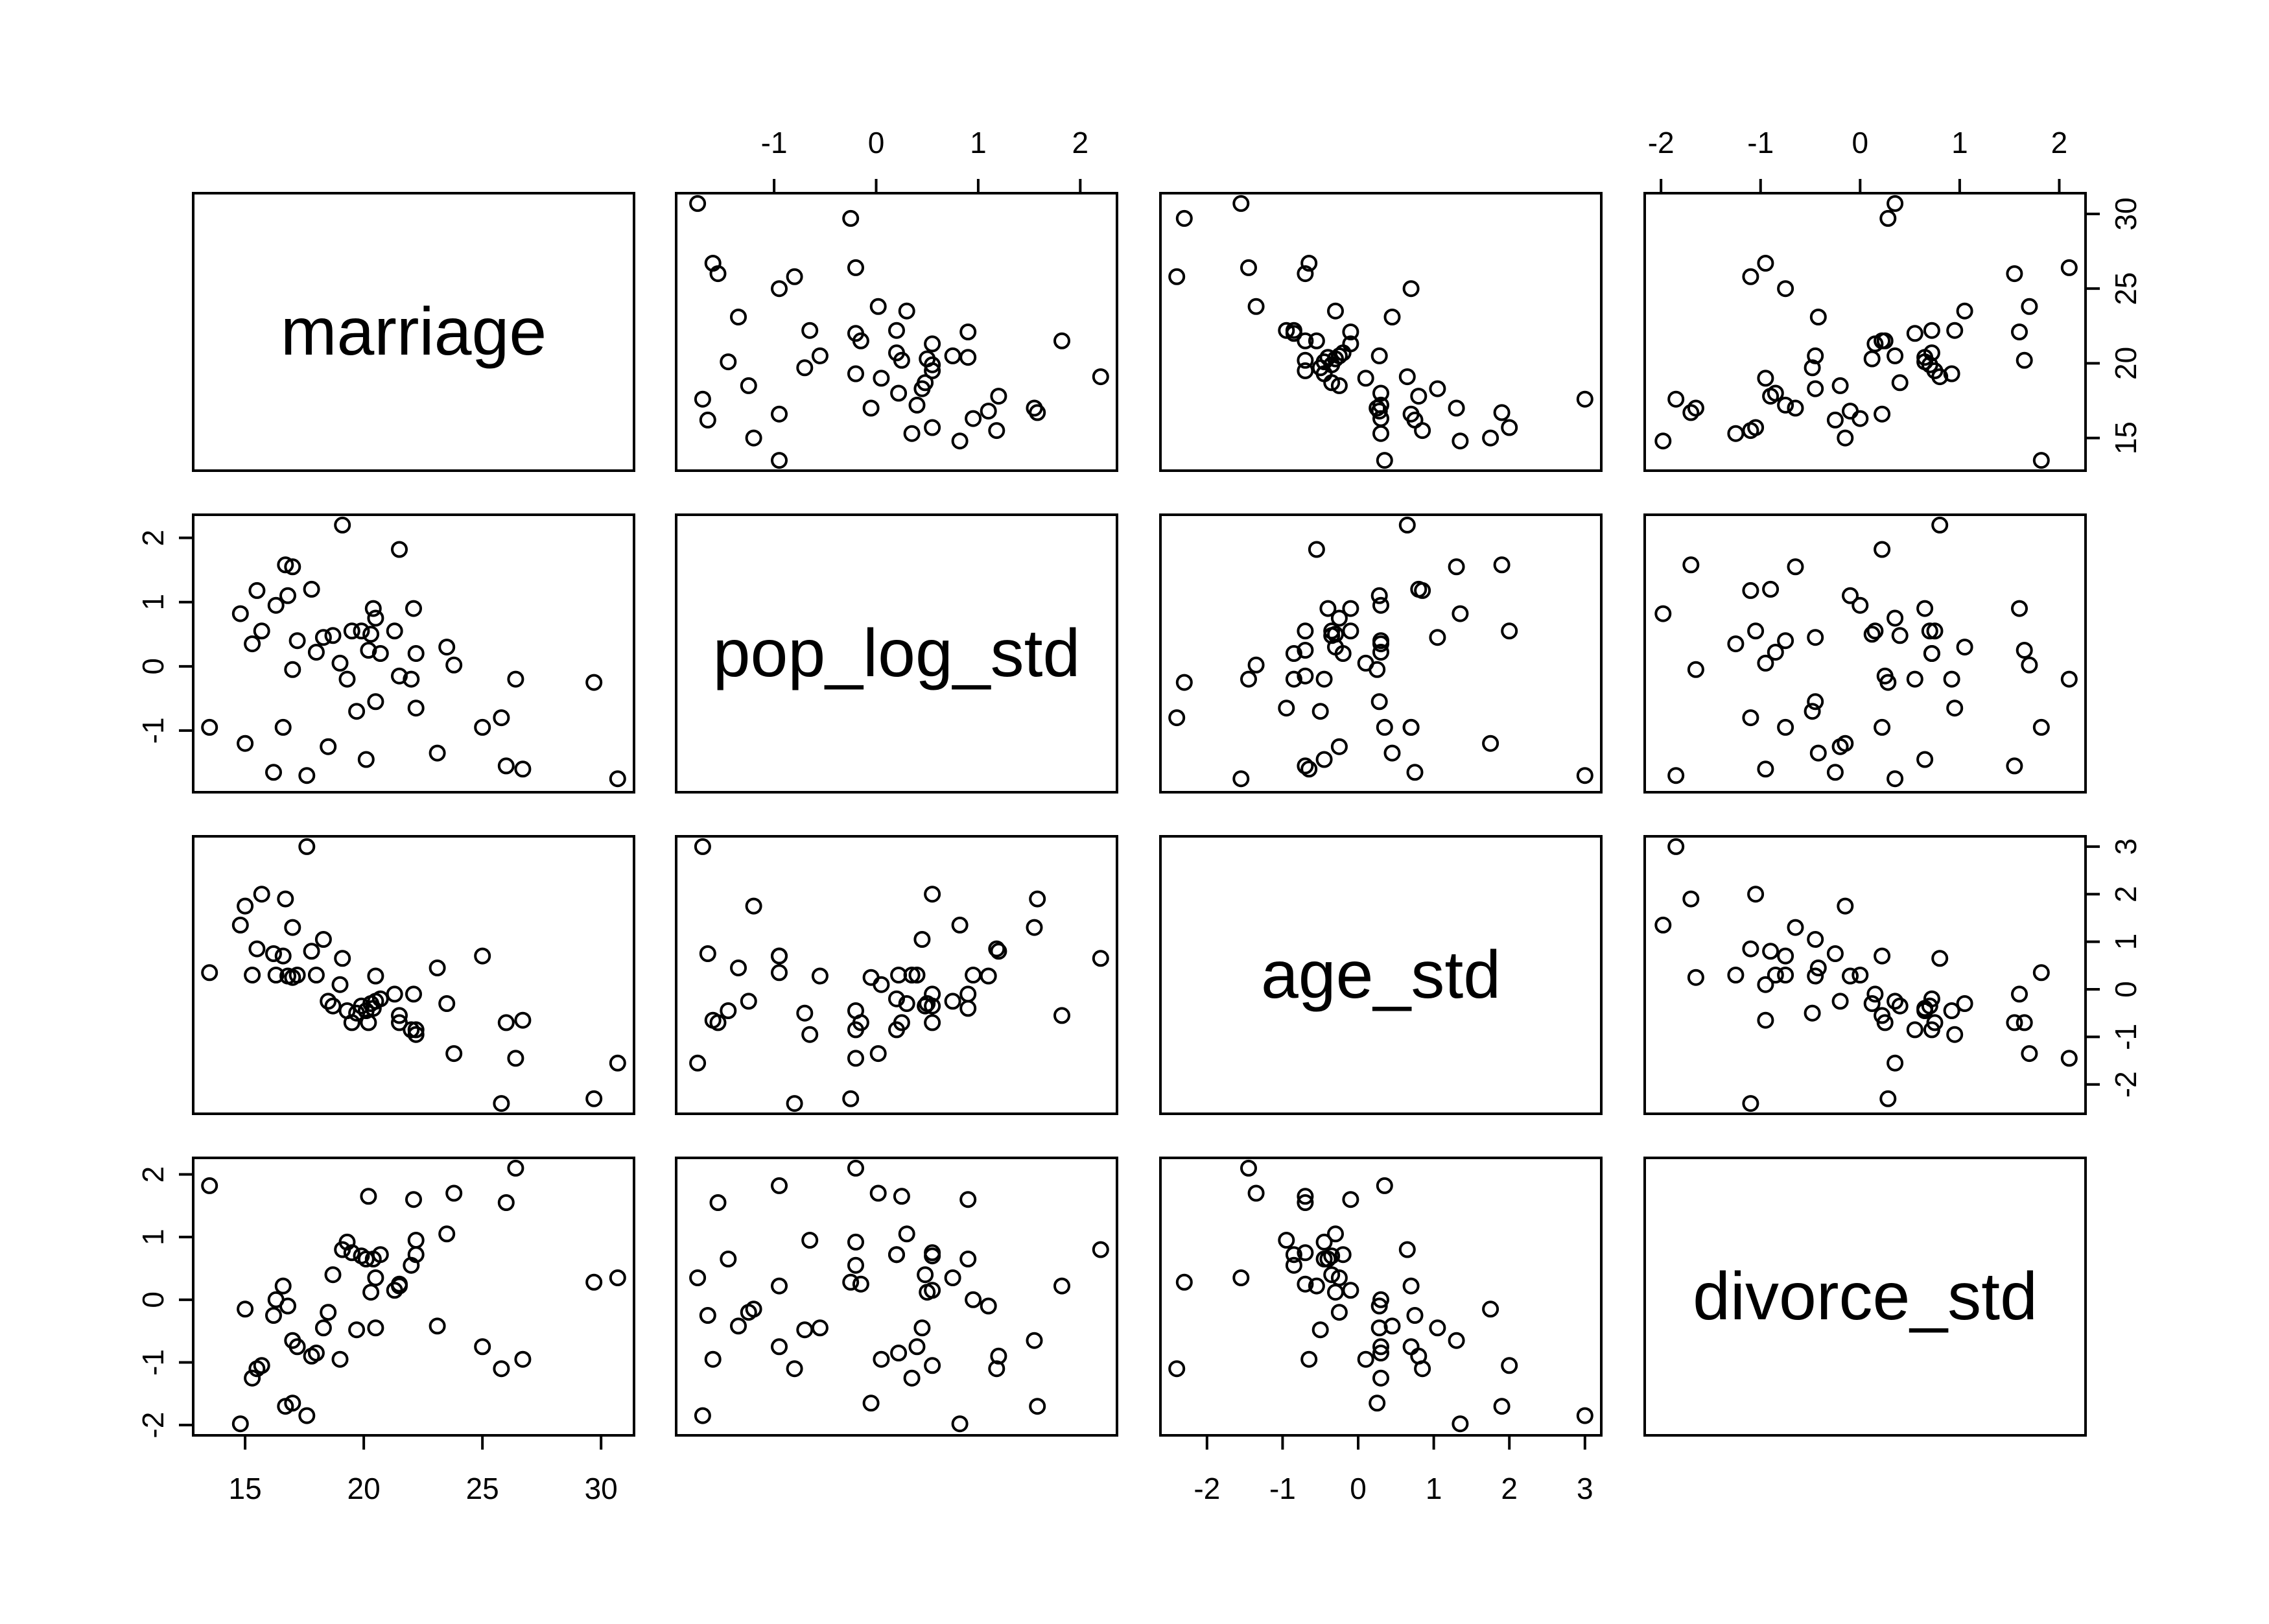  I want to click on tick-label: 1, so click(153, 1237).